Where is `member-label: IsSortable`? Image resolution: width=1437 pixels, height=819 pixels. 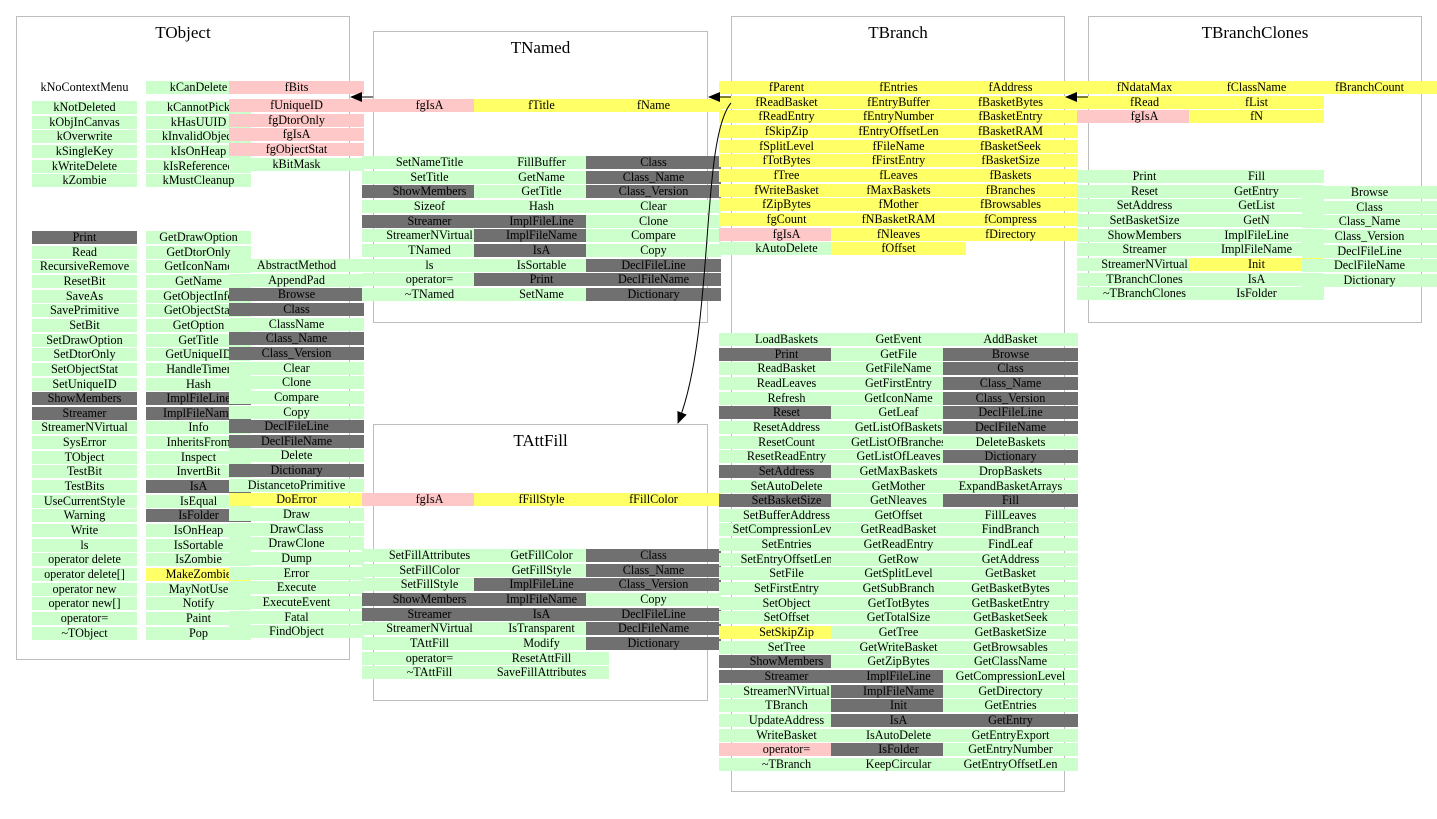
member-label: IsSortable is located at coordinates (198, 544).